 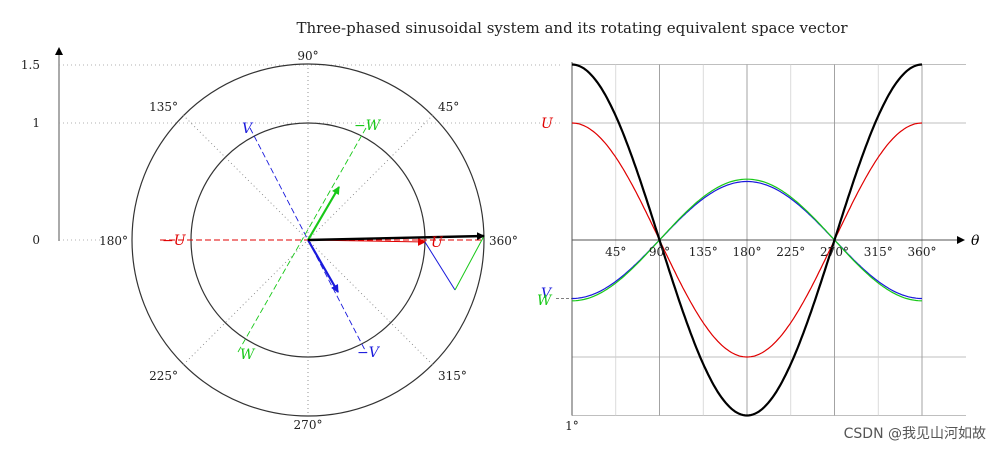 What do you see at coordinates (448, 107) in the screenshot?
I see `angle-label: 45°` at bounding box center [448, 107].